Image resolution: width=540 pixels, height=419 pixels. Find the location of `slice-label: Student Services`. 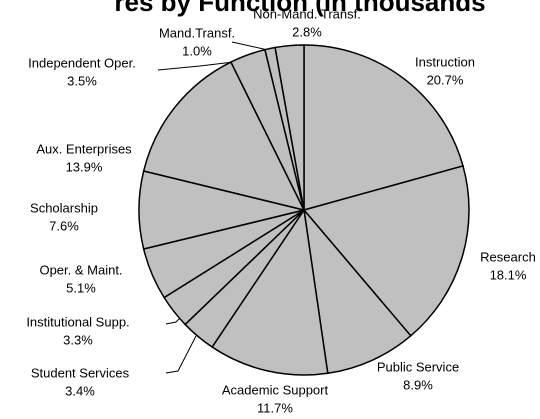

slice-label: Student Services is located at coordinates (80, 372).